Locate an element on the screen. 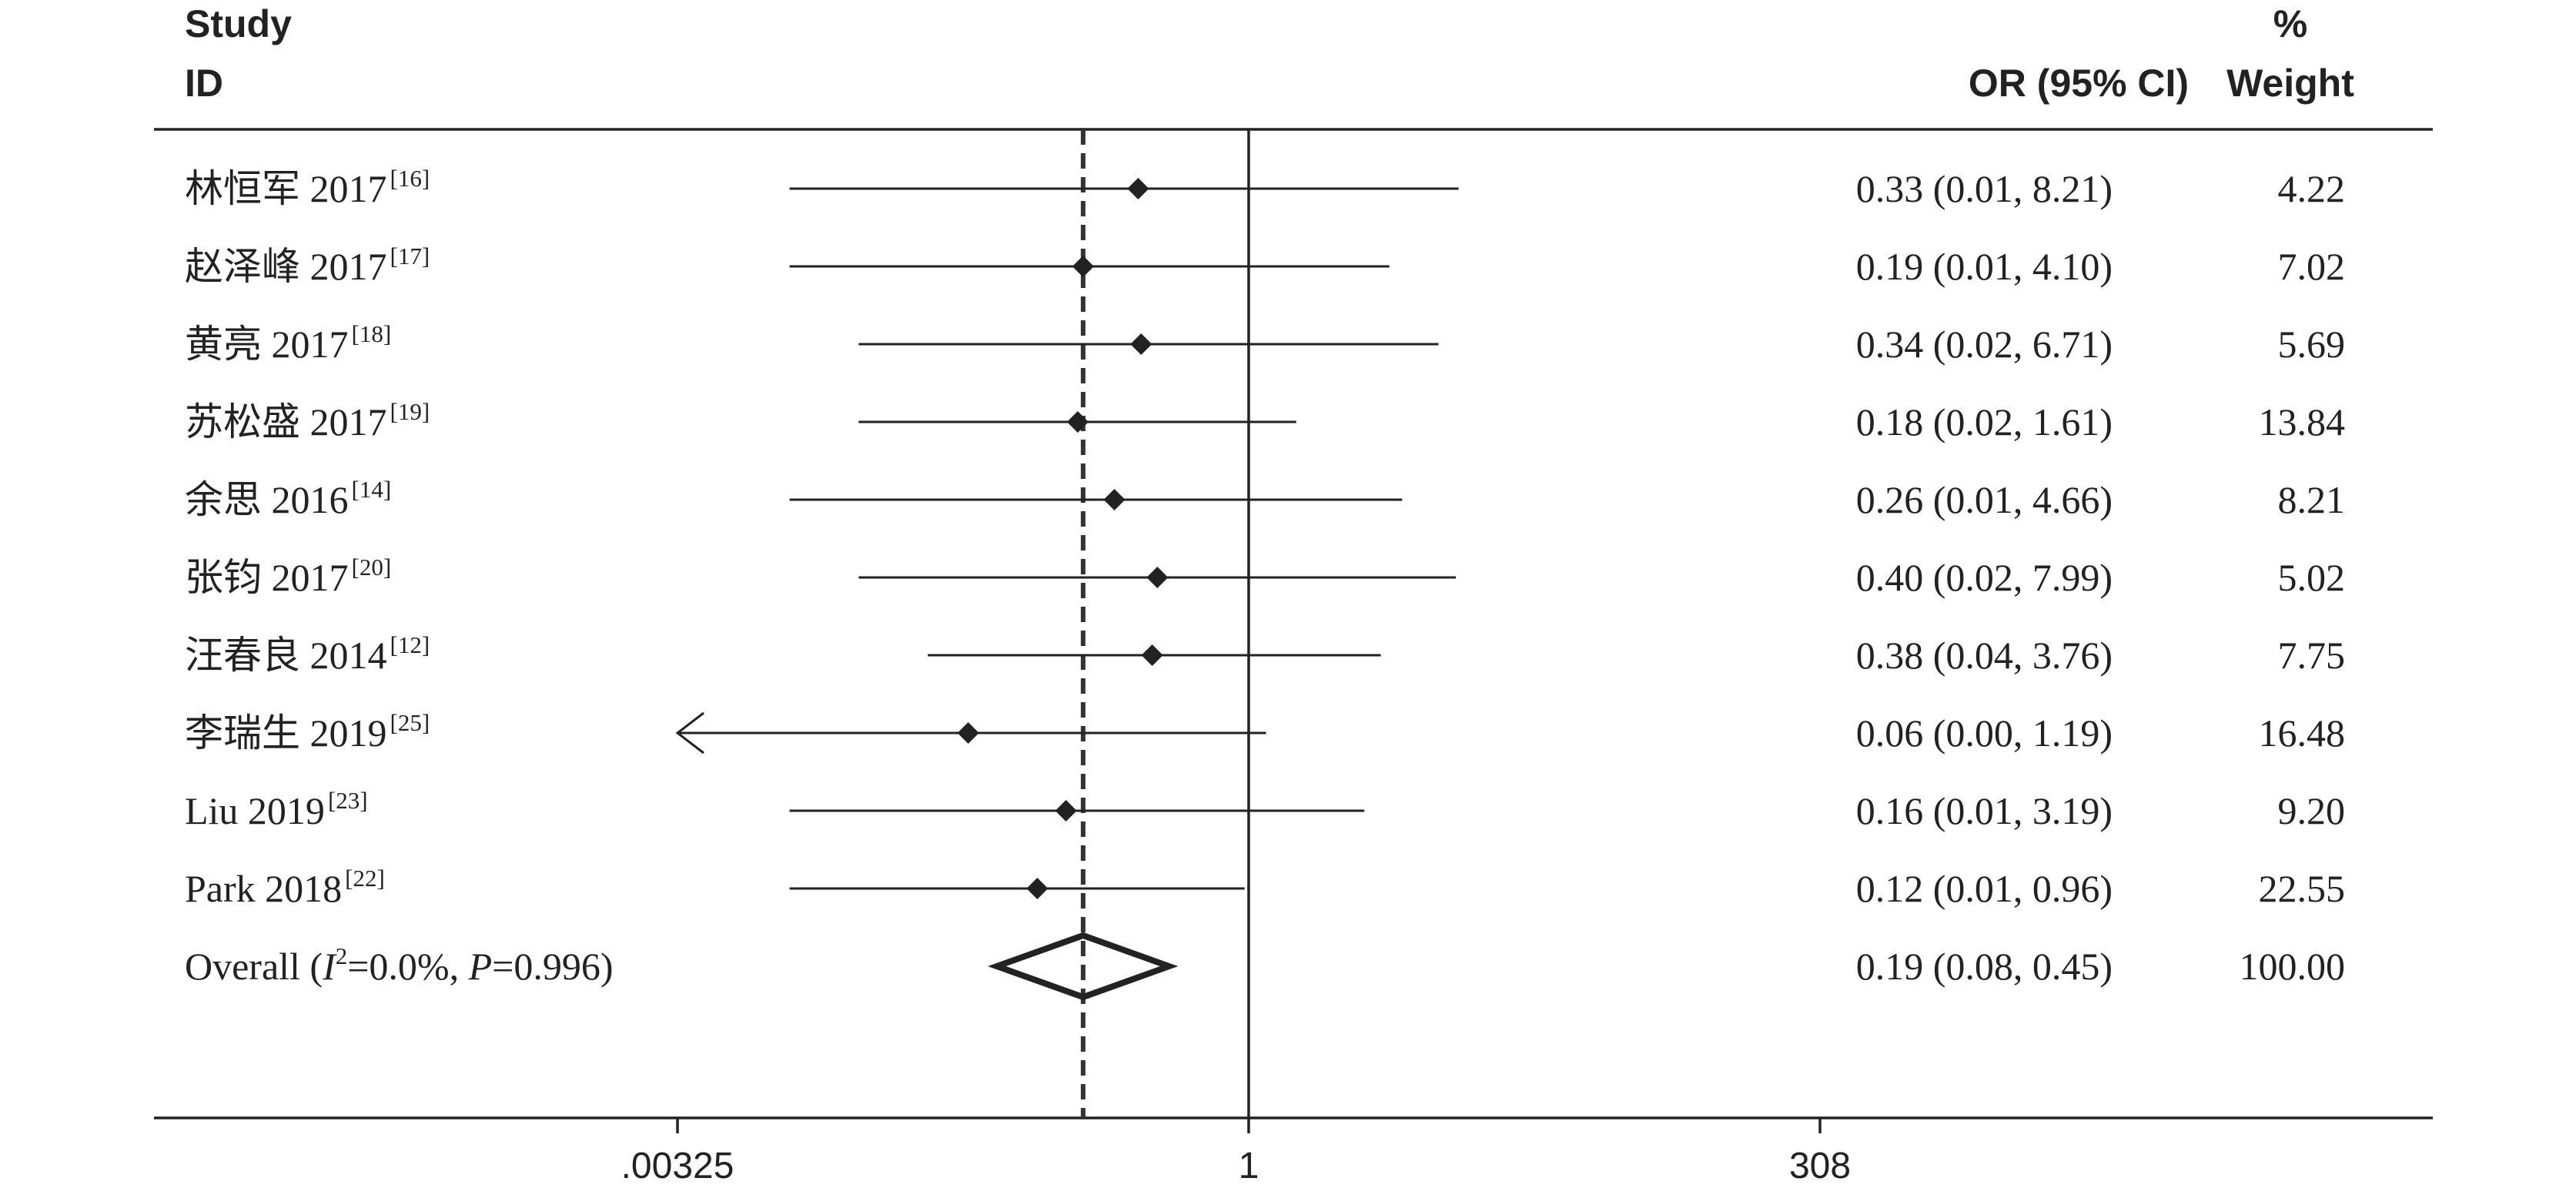 The width and height of the screenshot is (2576, 1188). study-name: 李瑞生 2019 is located at coordinates (286, 733).